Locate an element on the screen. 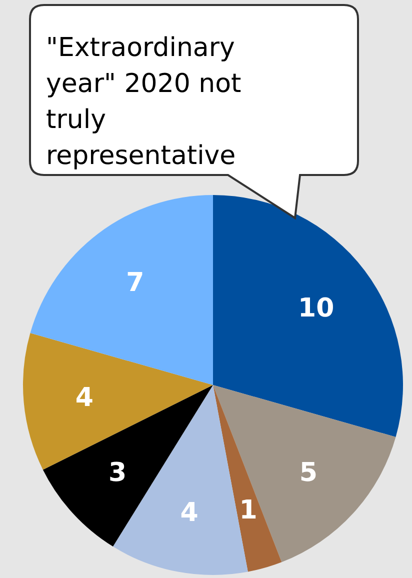  data-label: 3 is located at coordinates (117, 473).